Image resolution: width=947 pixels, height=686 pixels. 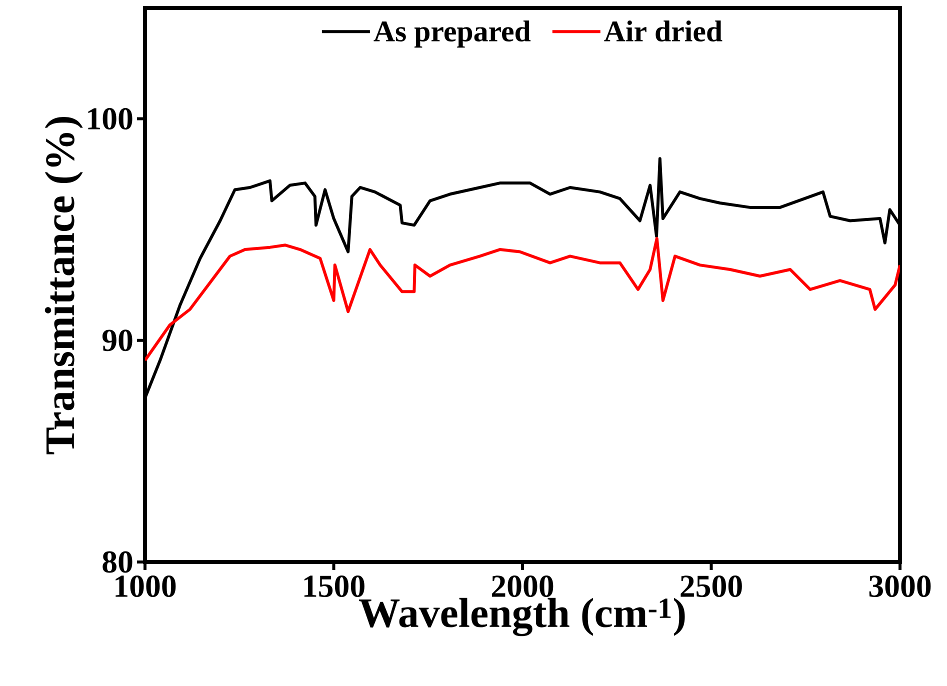 What do you see at coordinates (523, 587) in the screenshot?
I see `x-tick-label: 2000` at bounding box center [523, 587].